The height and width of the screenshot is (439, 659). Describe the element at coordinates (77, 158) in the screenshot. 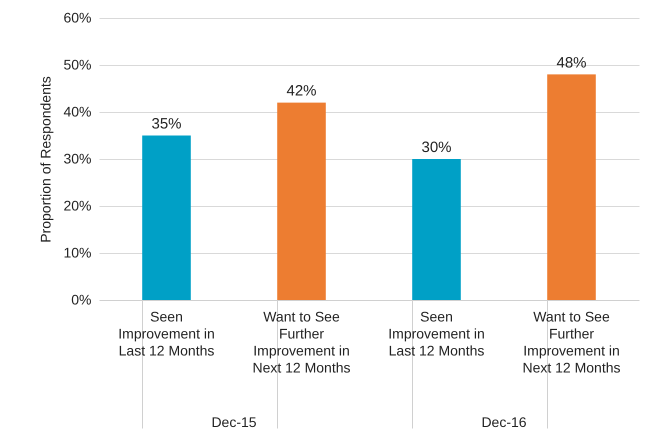

I see `y-tick-label: 30%` at that location.